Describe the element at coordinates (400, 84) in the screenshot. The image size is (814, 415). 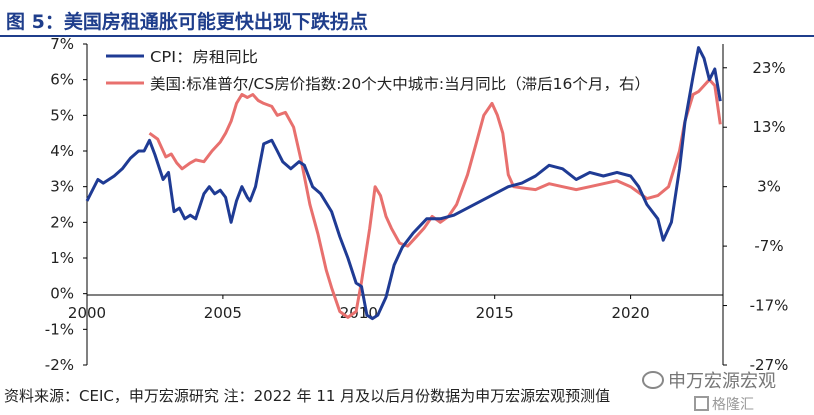
I see `legend-label: 美国:标准普尔/CS房价指数:20个大中城市:当月同比（滞后16个月，右）` at that location.